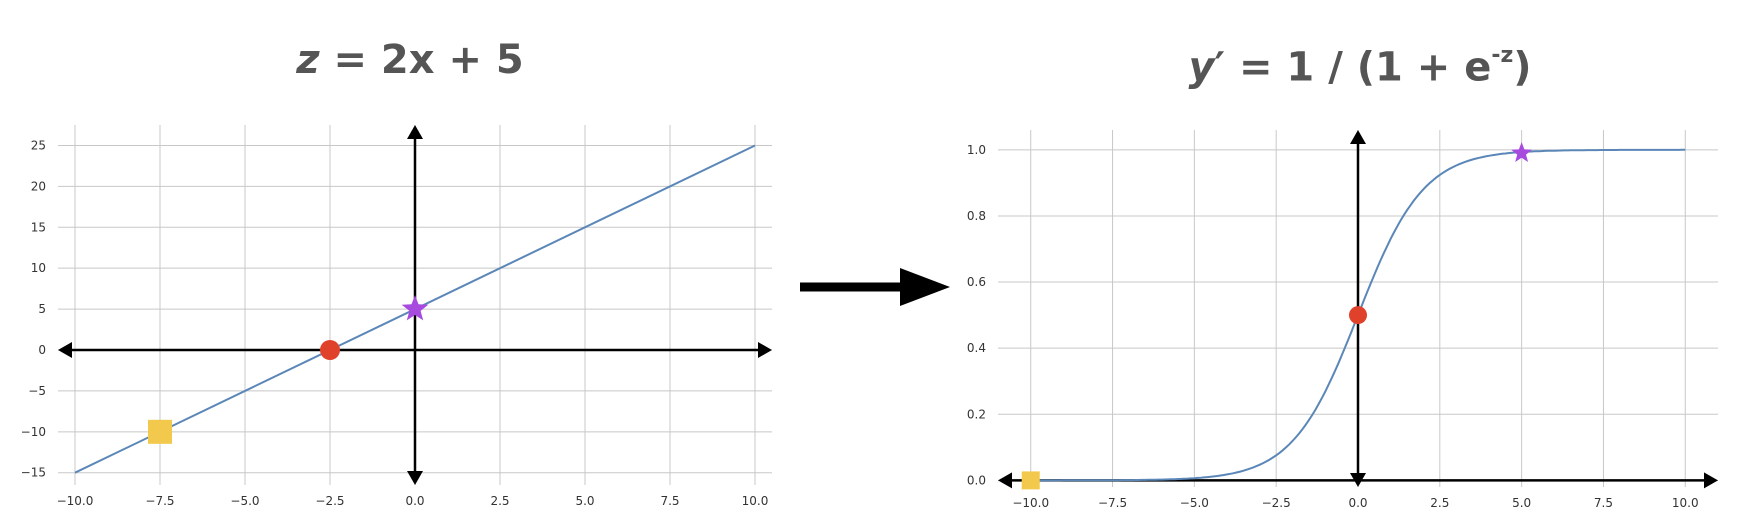 The width and height of the screenshot is (1750, 516). I want to click on y-tick-label: 25, so click(38, 145).